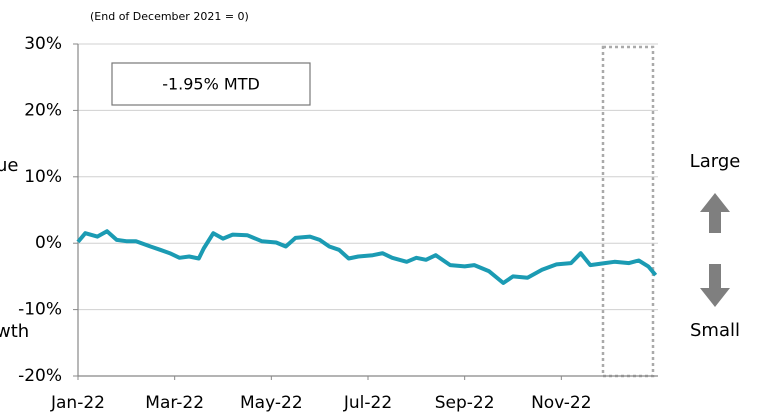 This screenshot has height=416, width=759. Describe the element at coordinates (715, 161) in the screenshot. I see `right-label-top: Large` at that location.